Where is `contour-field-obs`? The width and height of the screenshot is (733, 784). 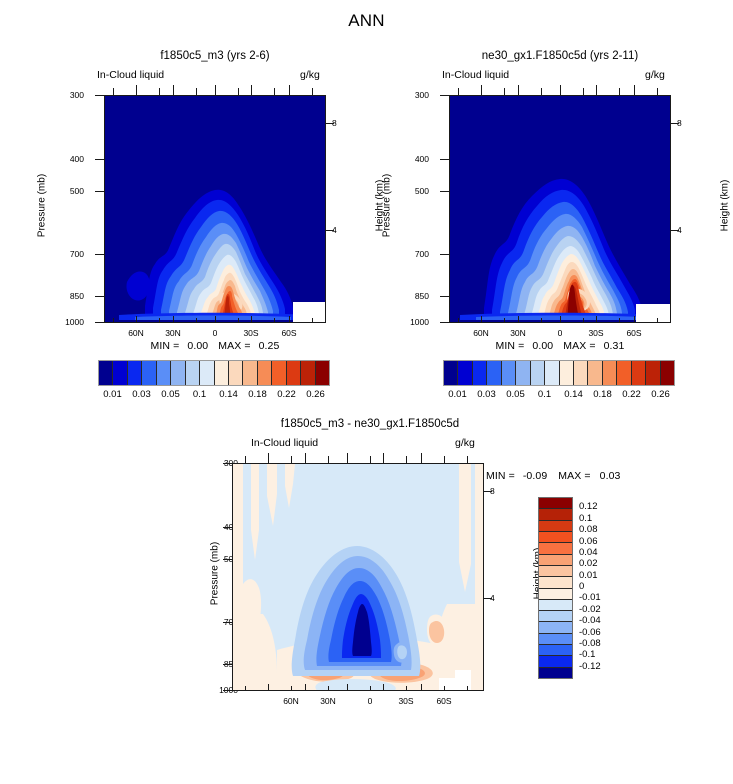
contour-field-obs is located at coordinates (560, 209).